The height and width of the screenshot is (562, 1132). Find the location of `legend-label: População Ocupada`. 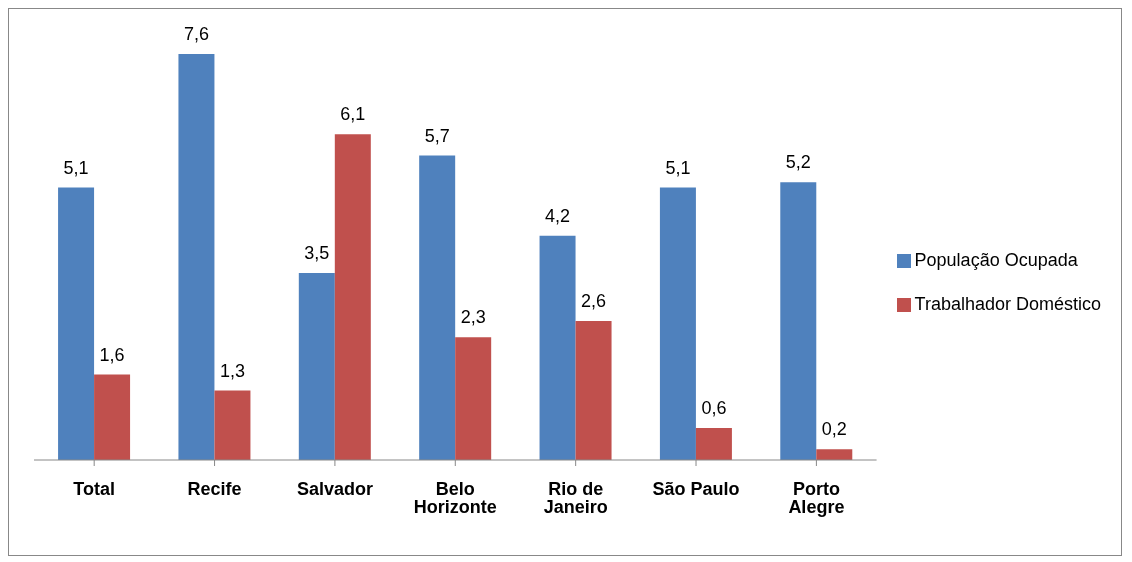

legend-label: População Ocupada is located at coordinates (996, 260).